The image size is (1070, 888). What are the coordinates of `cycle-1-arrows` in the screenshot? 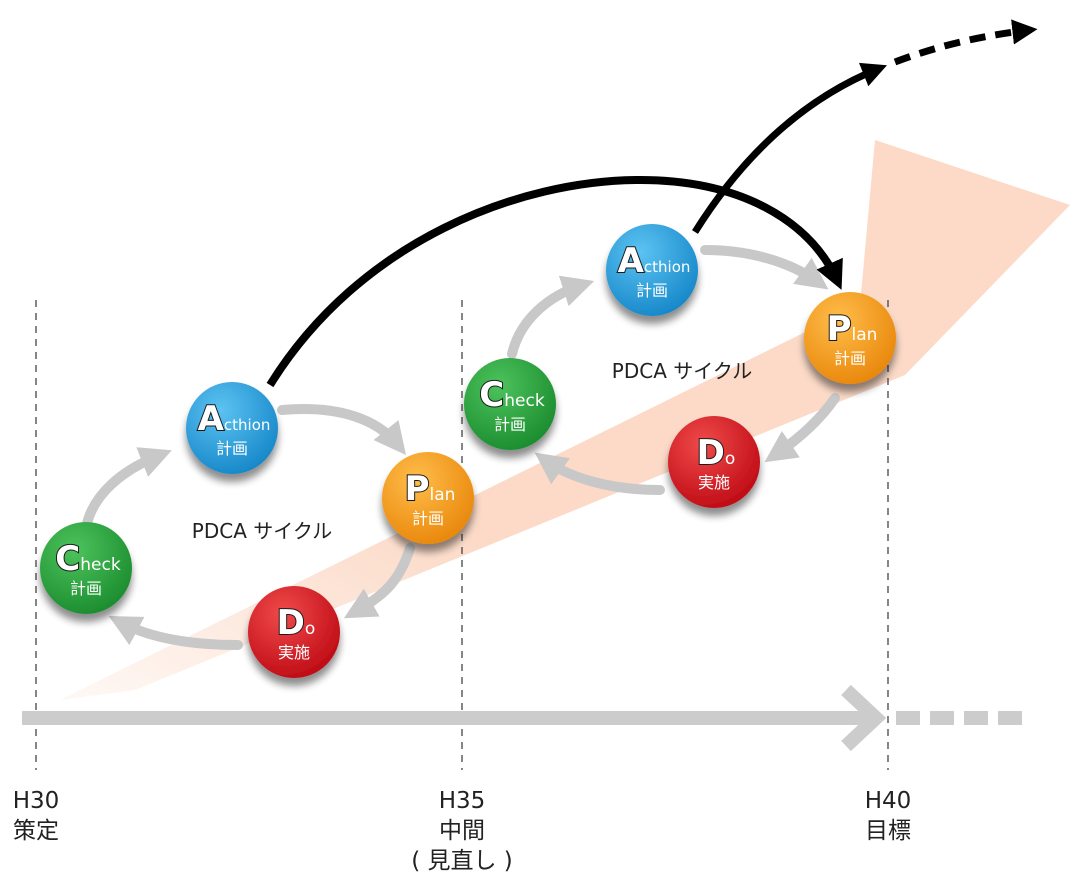 It's located at (248, 527).